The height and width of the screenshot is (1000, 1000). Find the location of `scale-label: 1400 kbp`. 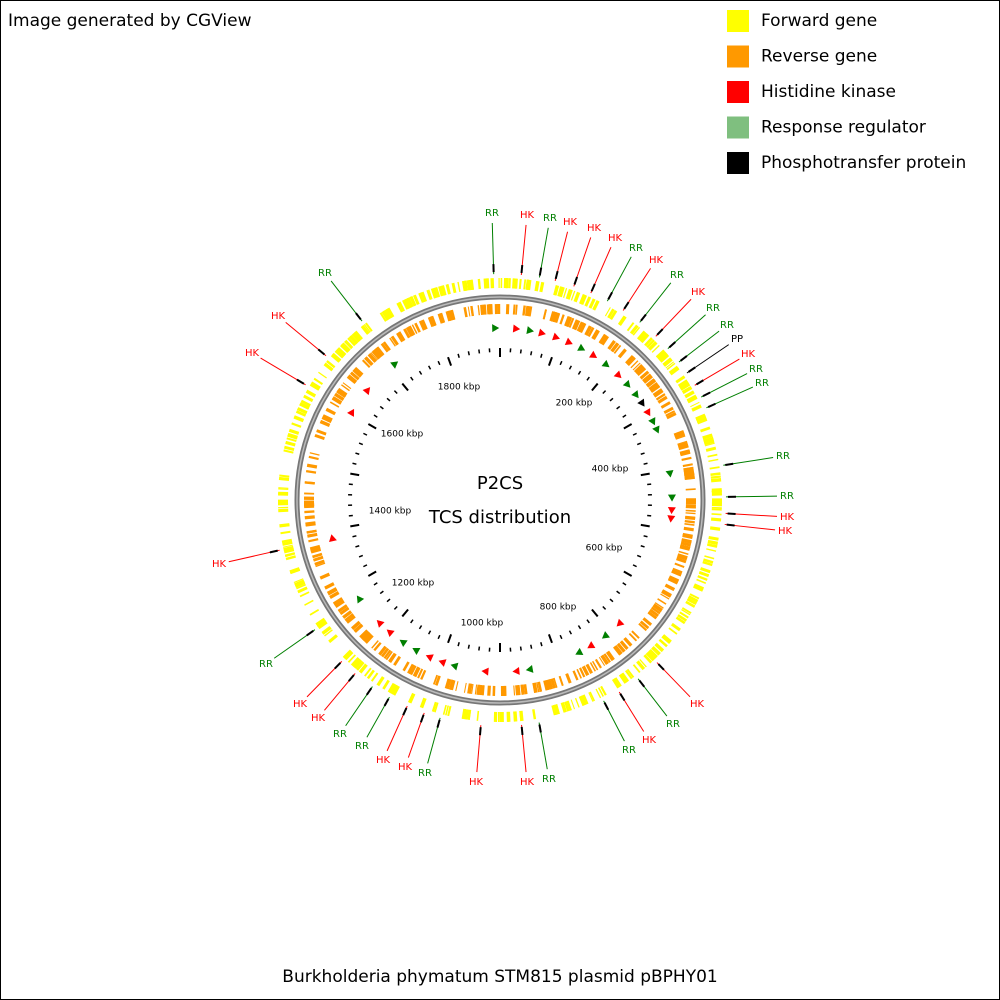

scale-label: 1400 kbp is located at coordinates (390, 512).